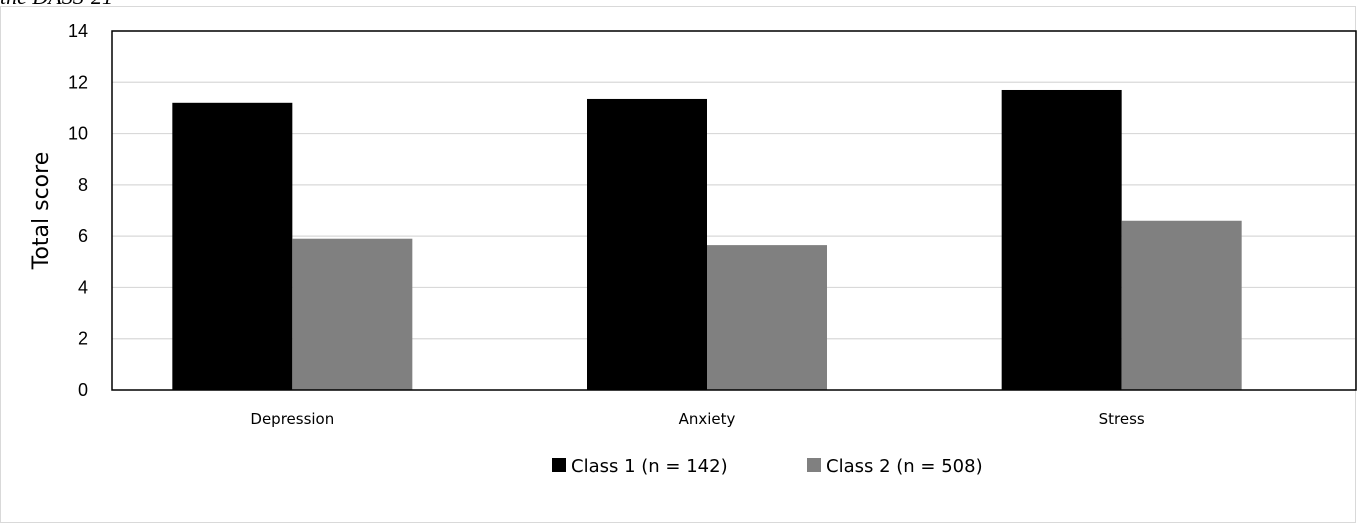  I want to click on y-tick-label: 14, so click(78, 31).